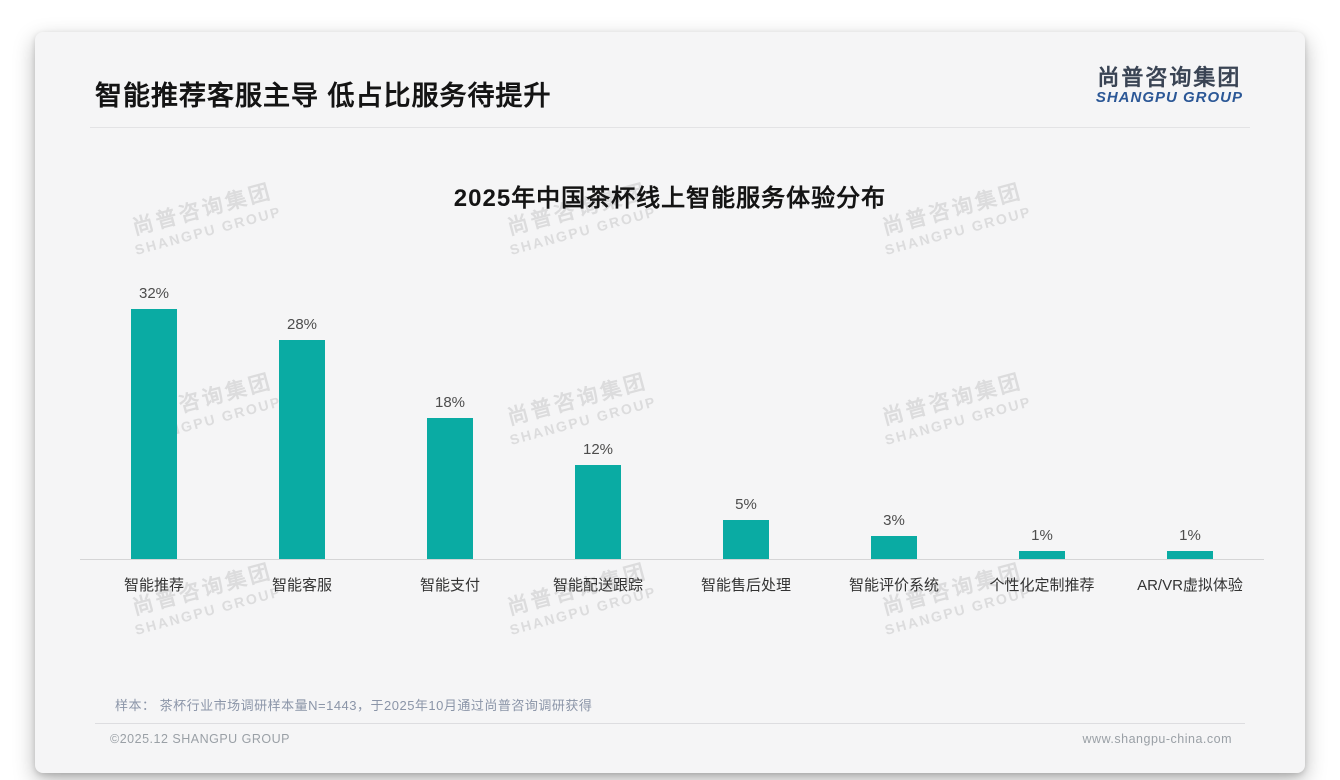 Image resolution: width=1340 pixels, height=780 pixels. Describe the element at coordinates (1169, 98) in the screenshot. I see `logo-english-text: SHANGPU GROUP` at that location.